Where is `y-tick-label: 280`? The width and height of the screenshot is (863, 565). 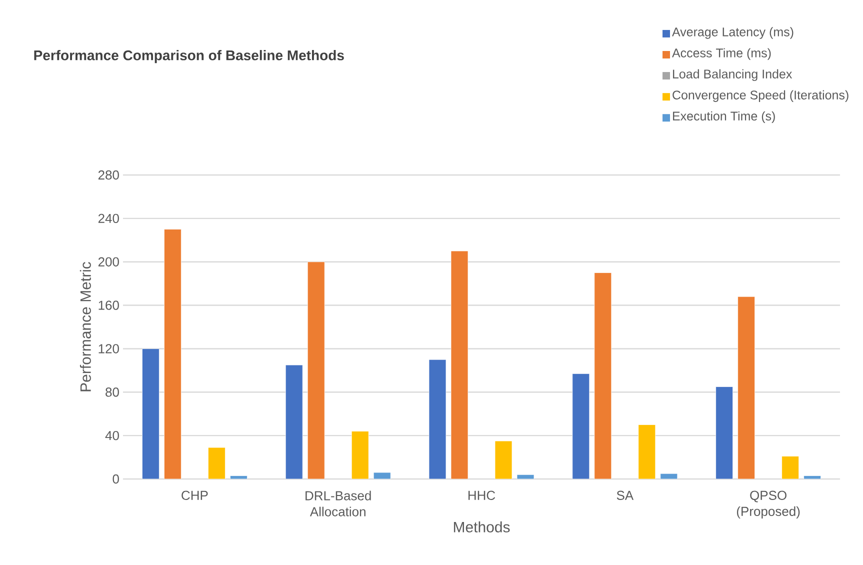
y-tick-label: 280 is located at coordinates (108, 175).